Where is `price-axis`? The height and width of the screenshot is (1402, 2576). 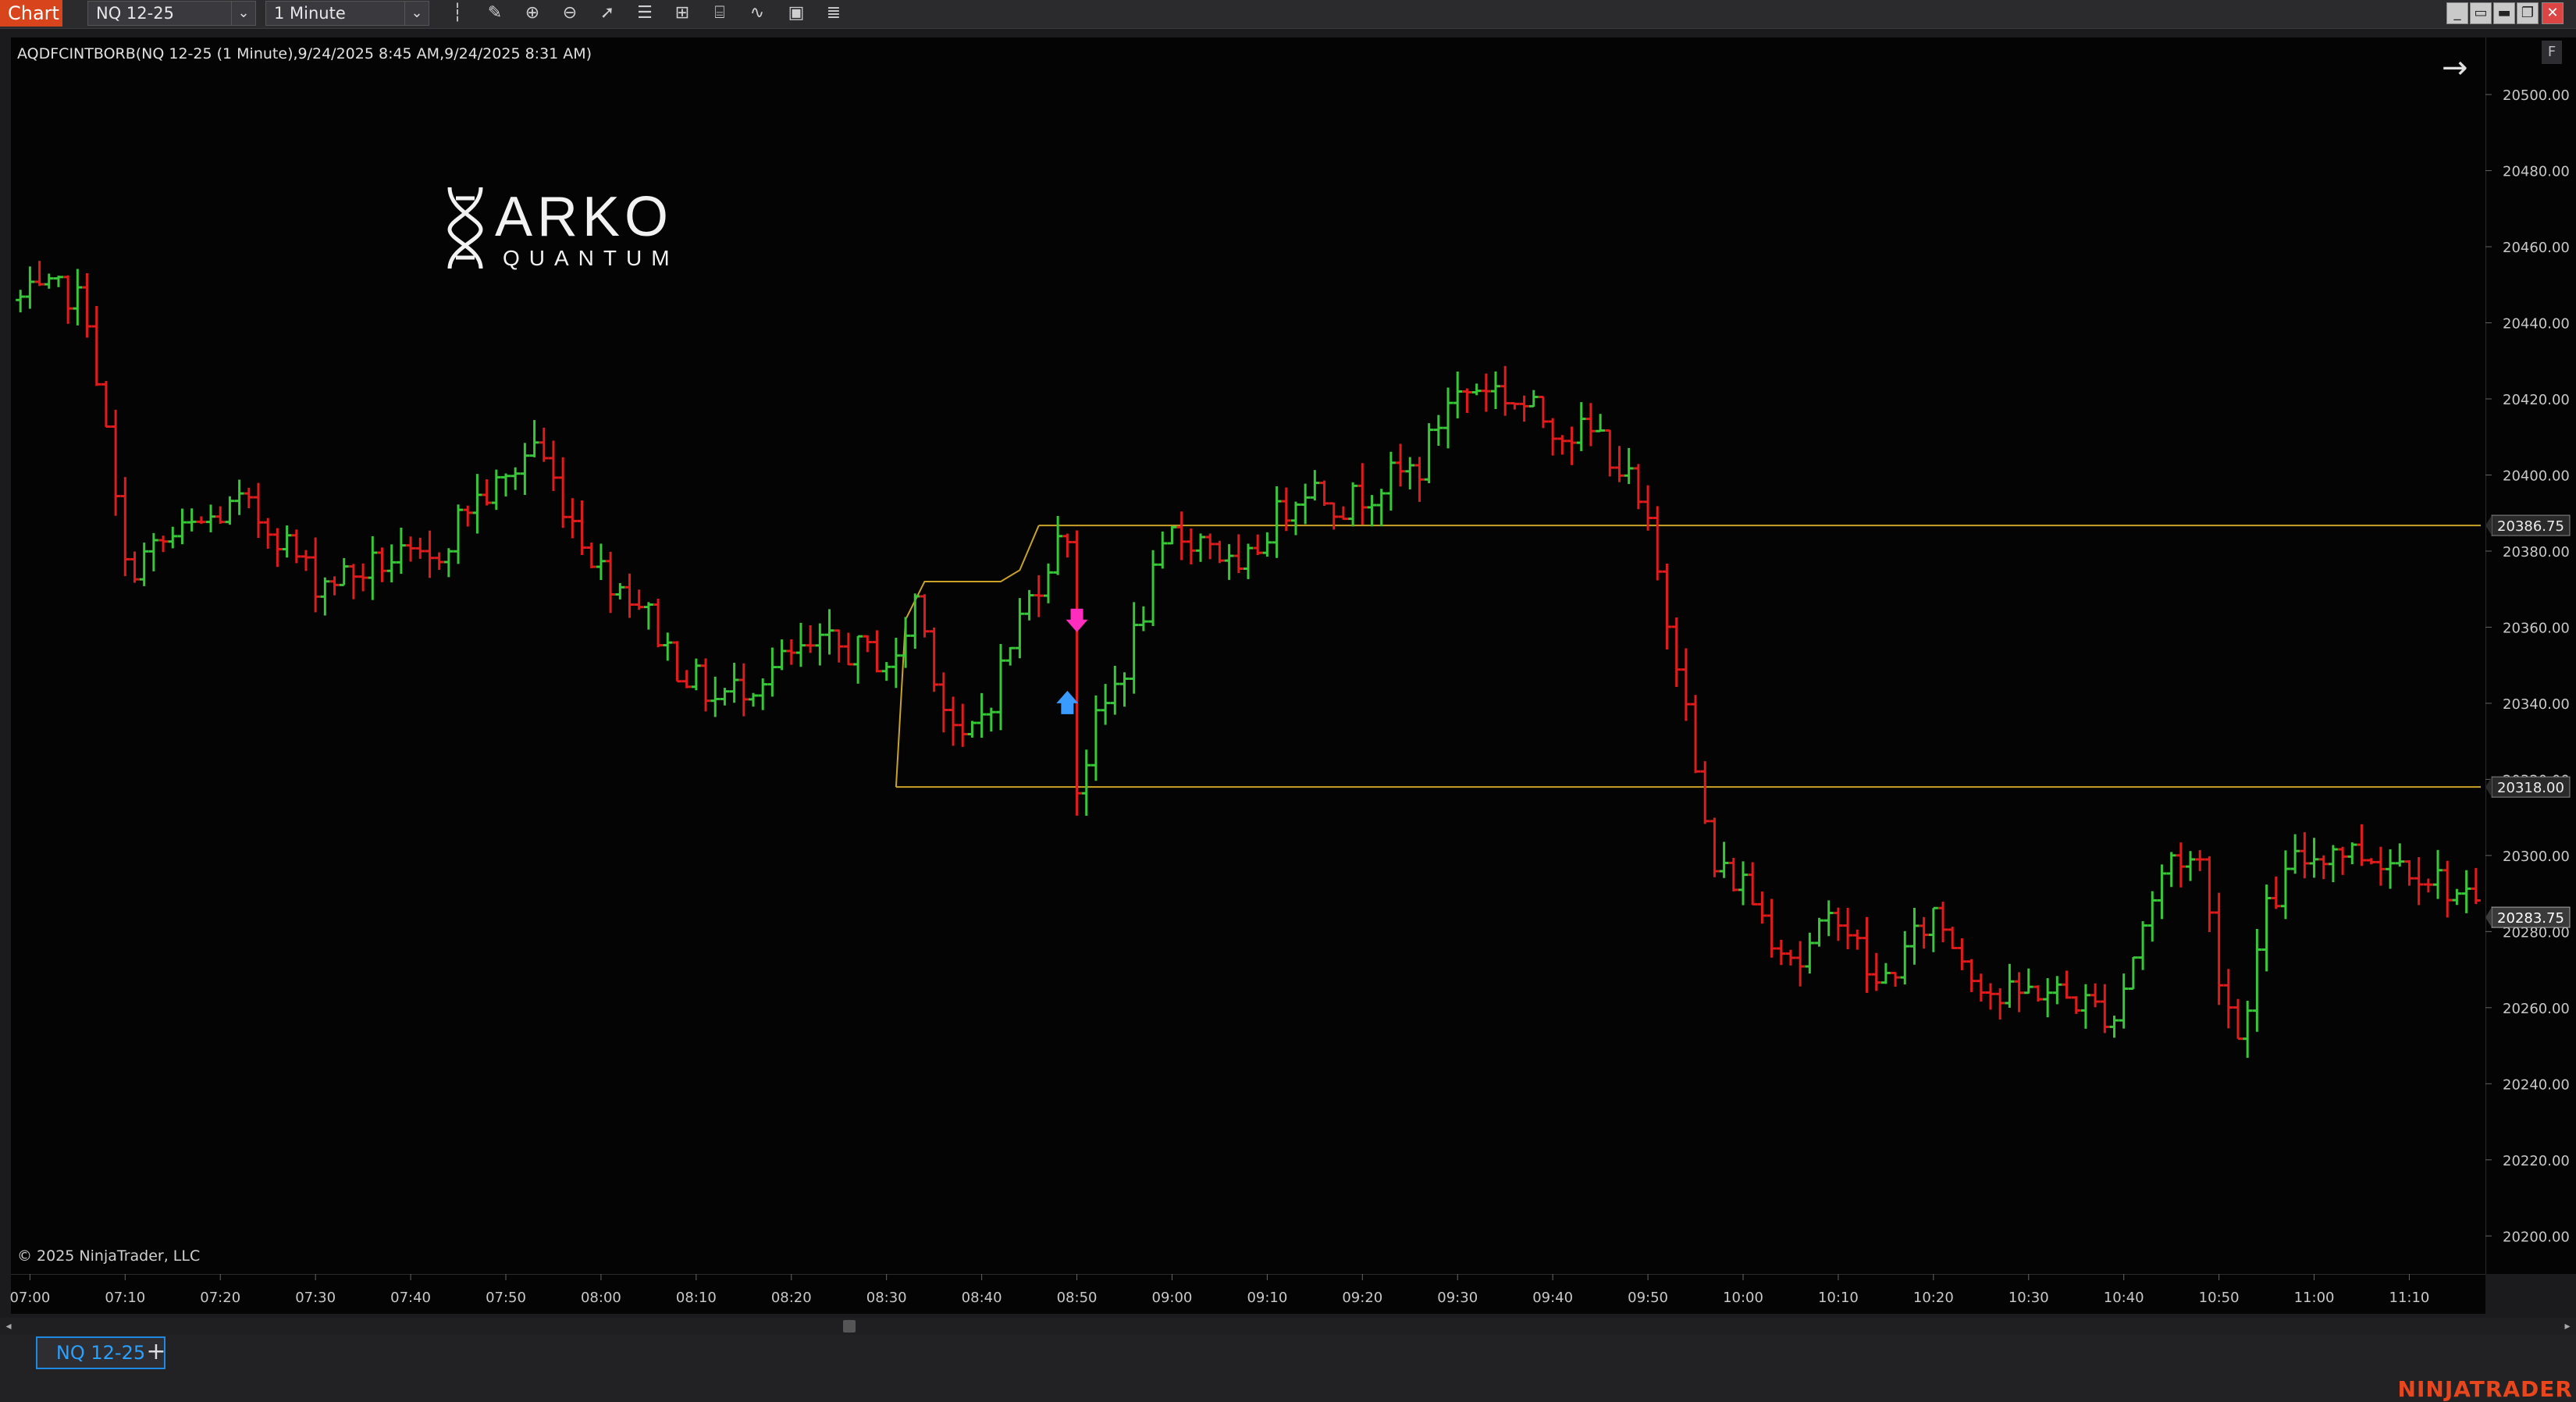 price-axis is located at coordinates (2530, 655).